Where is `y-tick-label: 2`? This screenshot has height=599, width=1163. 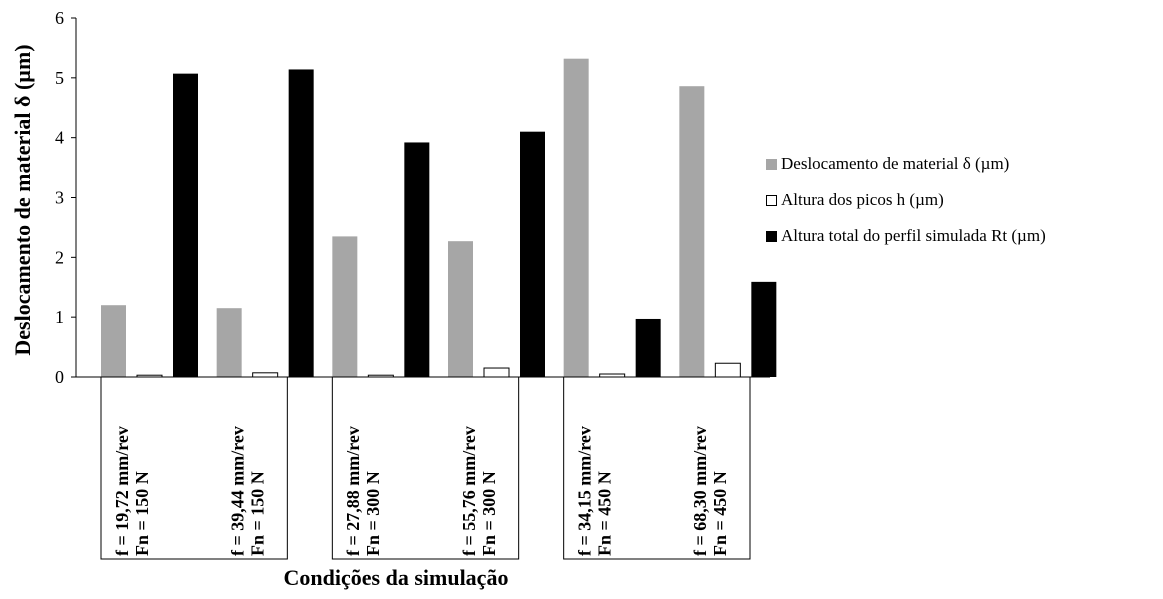 y-tick-label: 2 is located at coordinates (59, 257).